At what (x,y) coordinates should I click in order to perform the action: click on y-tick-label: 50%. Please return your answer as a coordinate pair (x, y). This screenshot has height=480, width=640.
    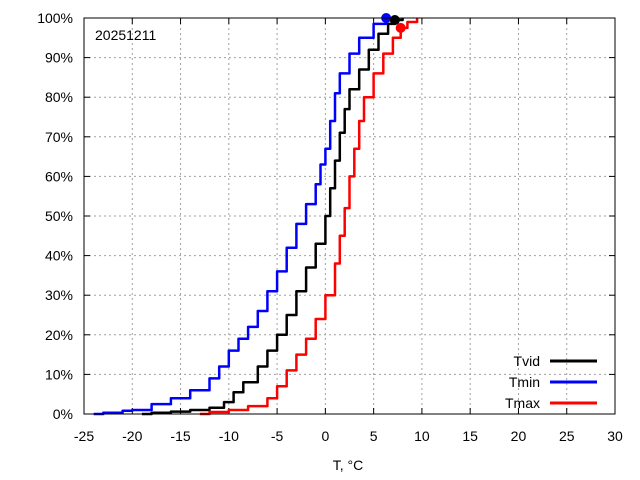
    Looking at the image, I should click on (59, 216).